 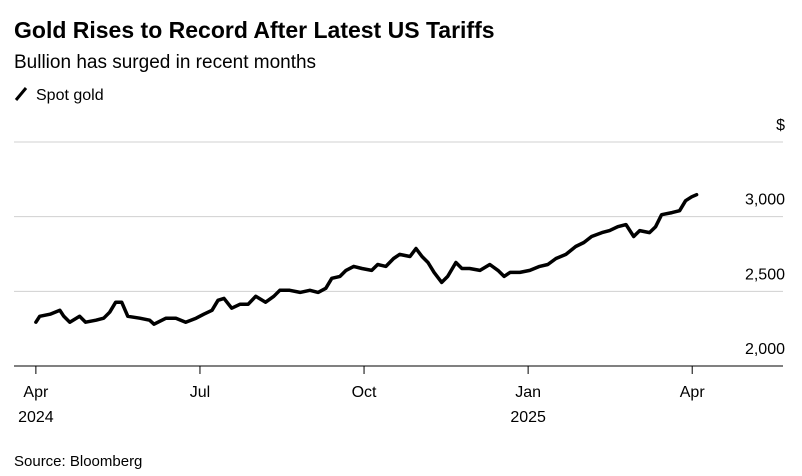 I want to click on x-tick-label: Apr 2024, so click(x=36, y=405).